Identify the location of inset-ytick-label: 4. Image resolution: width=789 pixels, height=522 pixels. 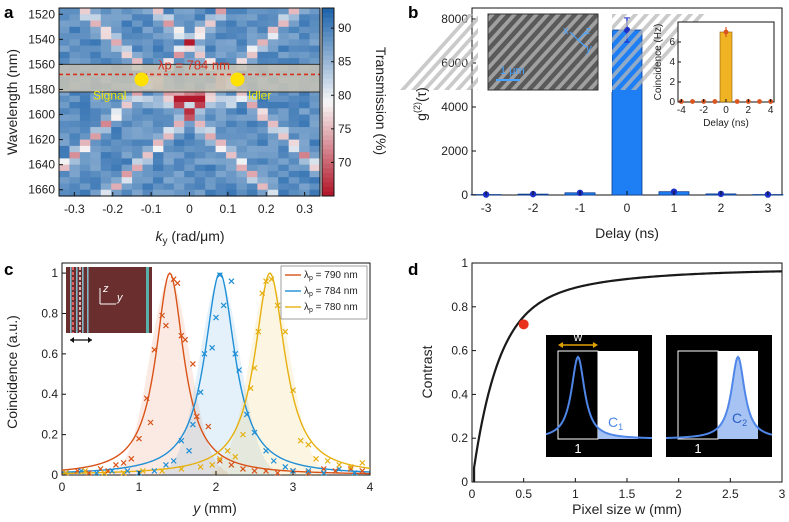
(672, 62).